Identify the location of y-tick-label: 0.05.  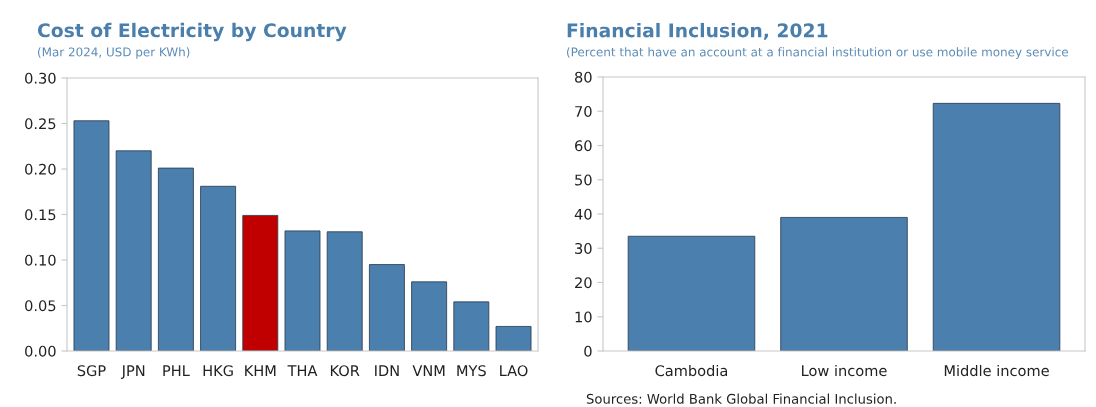
(40, 306).